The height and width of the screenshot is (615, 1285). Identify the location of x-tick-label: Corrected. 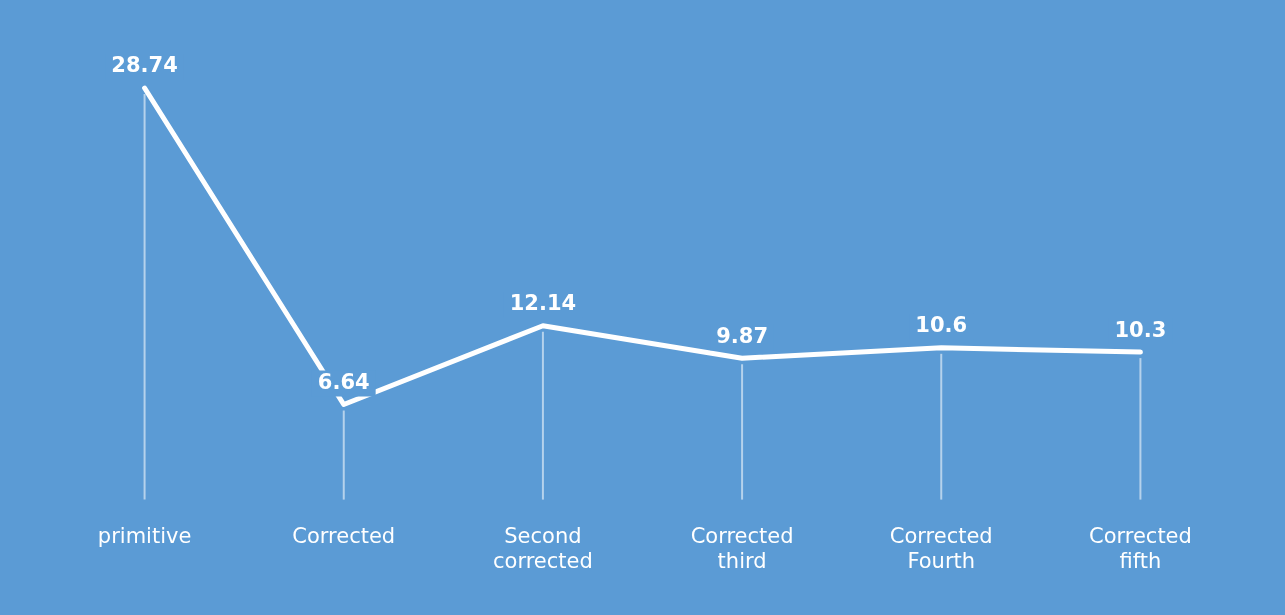
(344, 535).